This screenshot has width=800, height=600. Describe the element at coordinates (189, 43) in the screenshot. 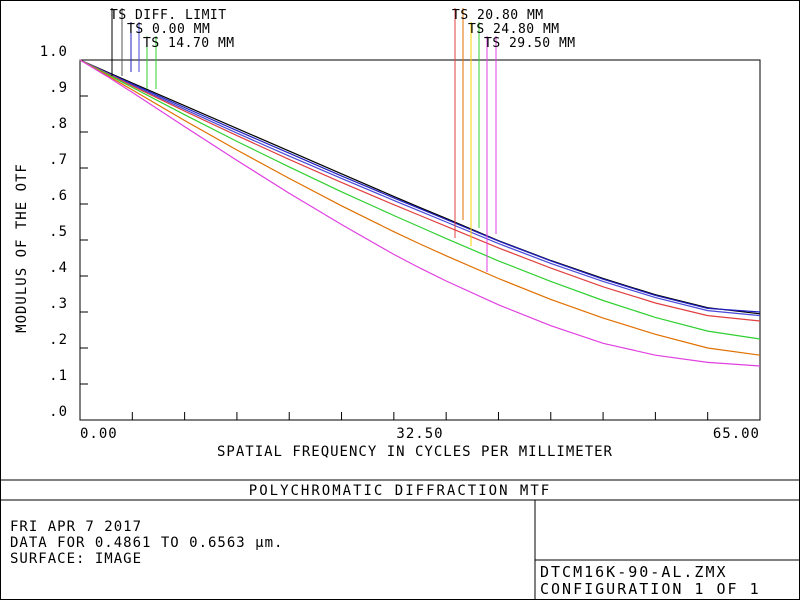

I see `legend-label-ts-14-70: TS 14.70 MM` at that location.